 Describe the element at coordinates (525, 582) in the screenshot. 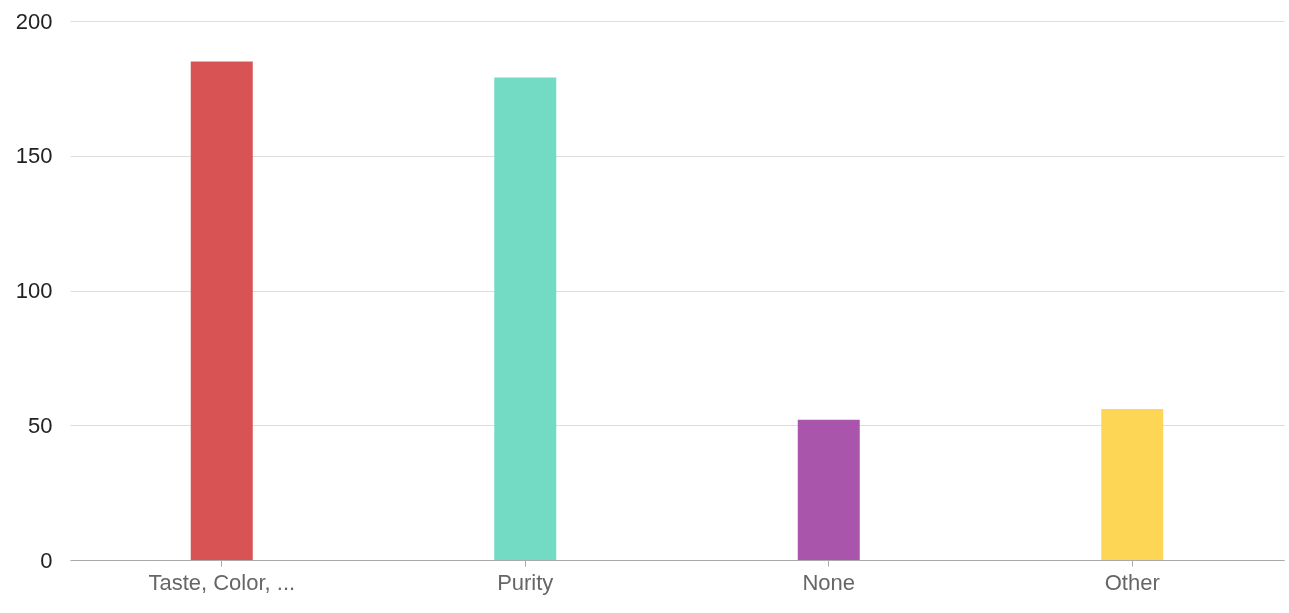

I see `x-tick-label: Purity` at that location.